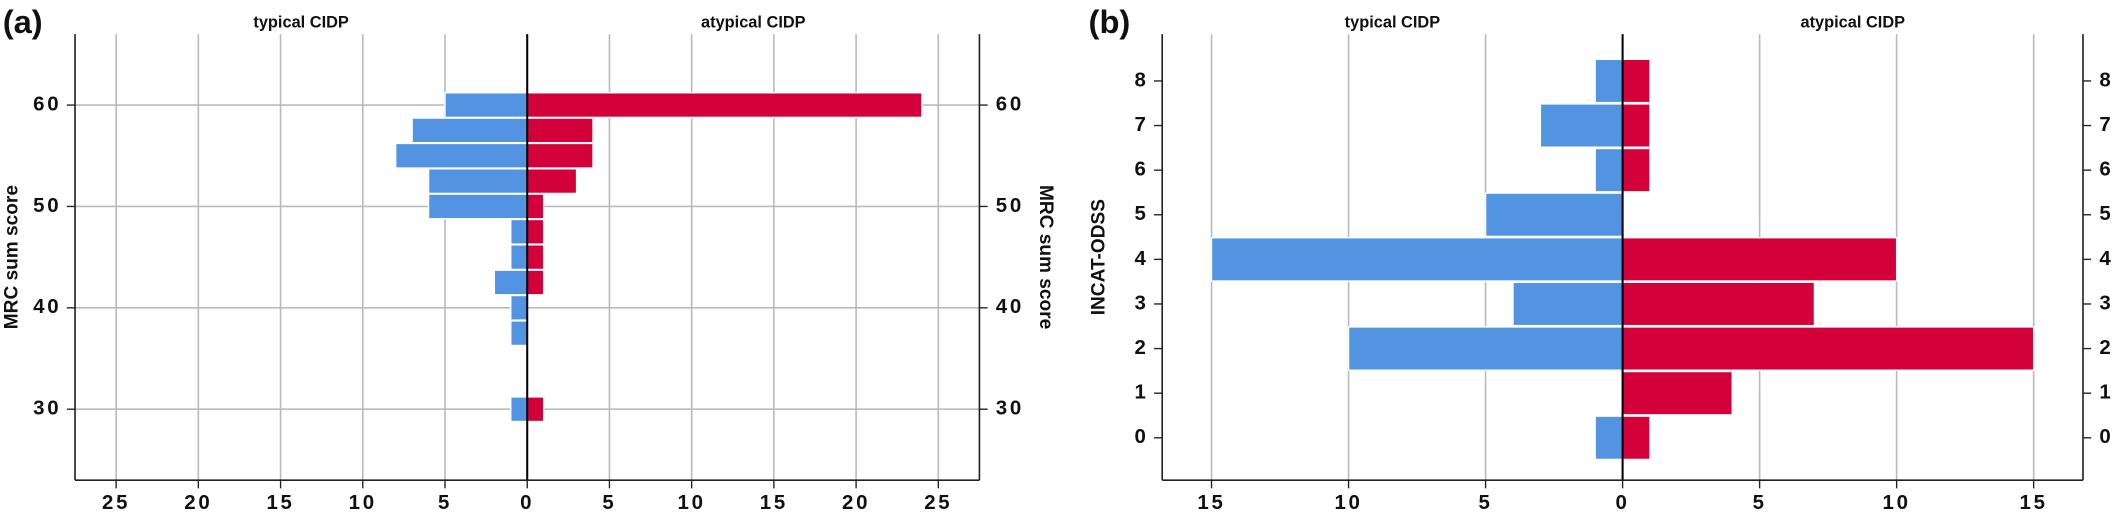 This screenshot has height=517, width=2128. What do you see at coordinates (1110, 21) in the screenshot?
I see `panel-label: (b)` at bounding box center [1110, 21].